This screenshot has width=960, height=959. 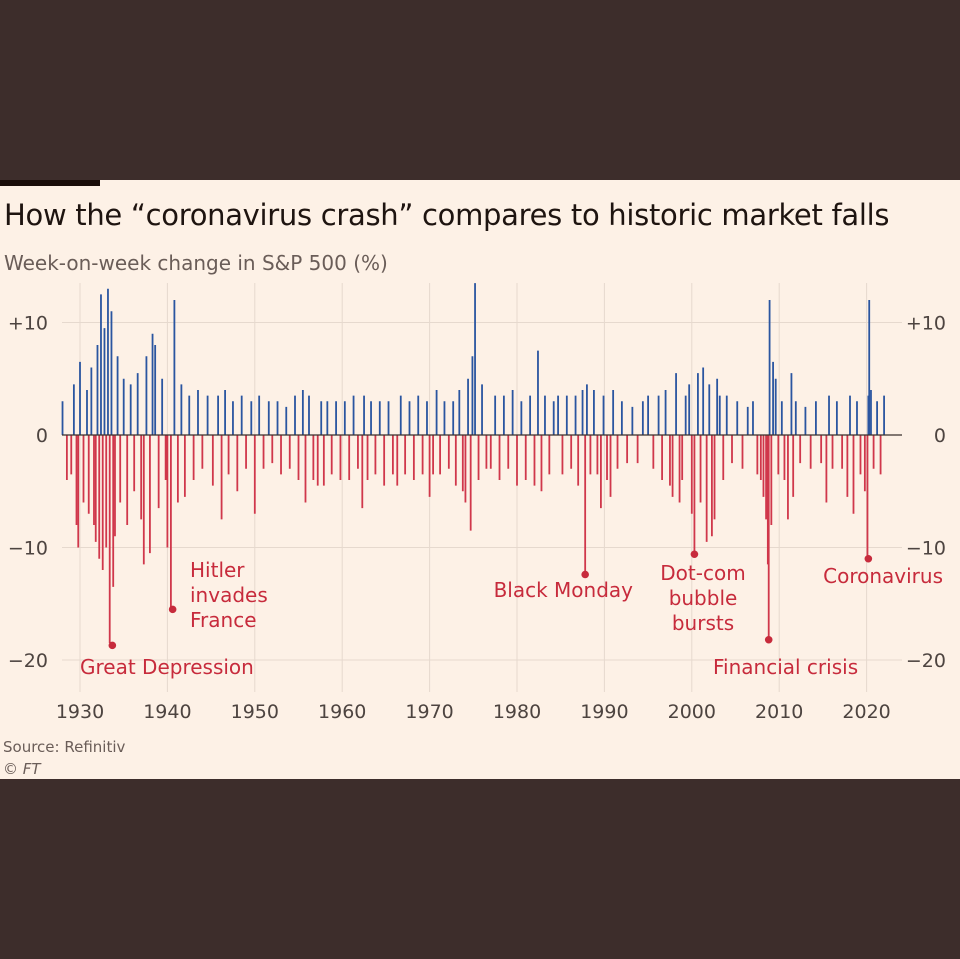 What do you see at coordinates (604, 712) in the screenshot?
I see `x-tick-label: 1990` at bounding box center [604, 712].